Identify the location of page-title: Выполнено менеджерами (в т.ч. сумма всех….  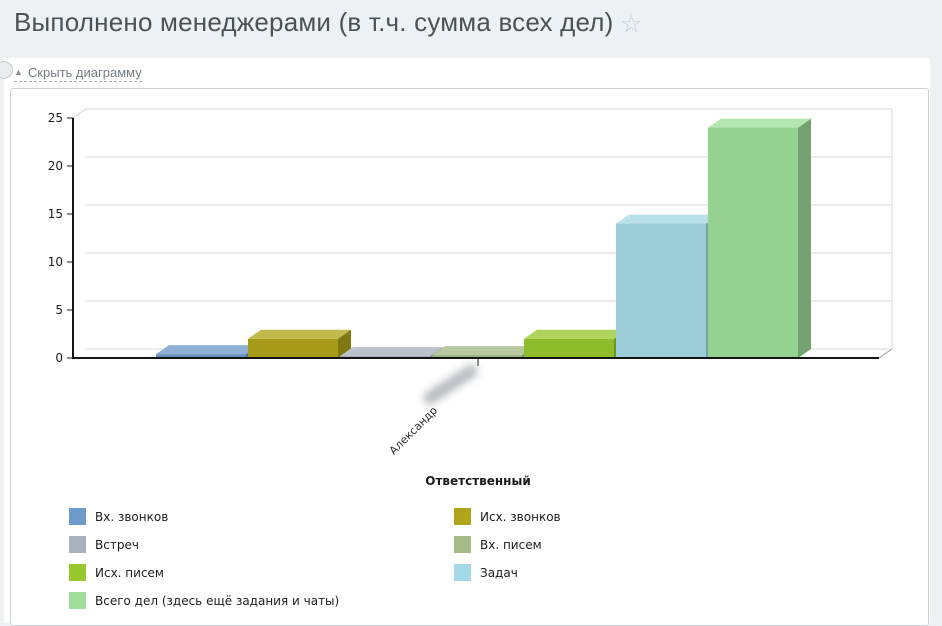
(328, 23).